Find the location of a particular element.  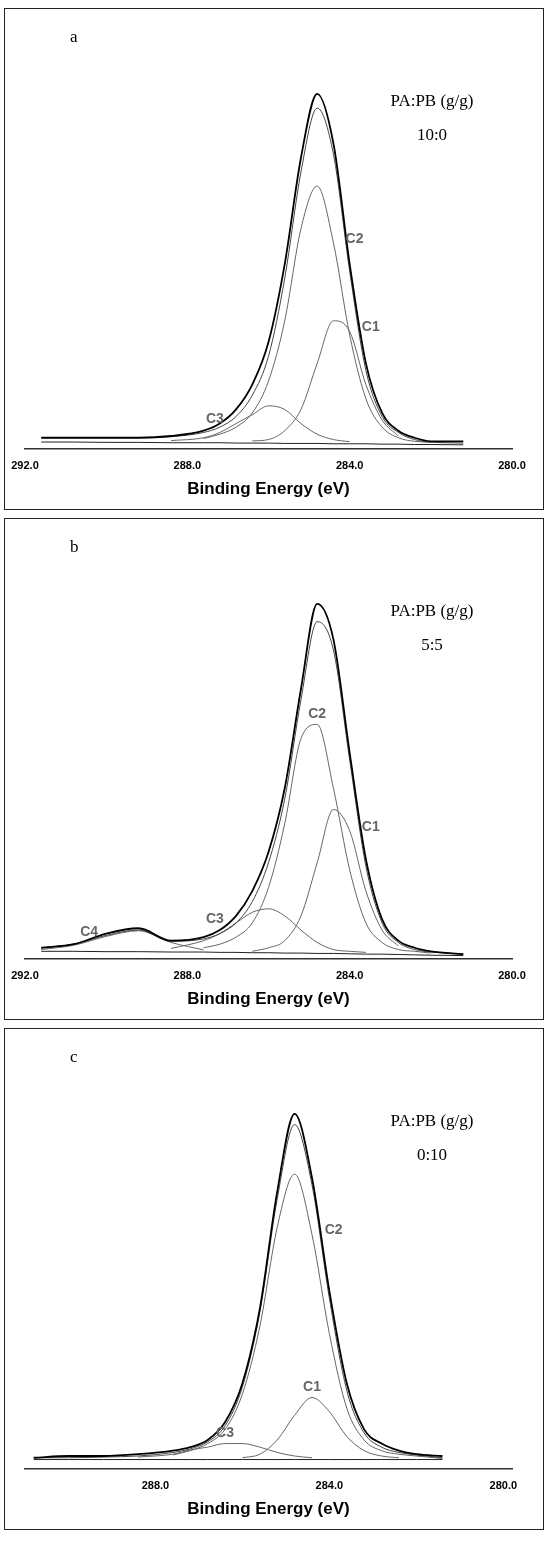

text: b is located at coordinates (74, 546).